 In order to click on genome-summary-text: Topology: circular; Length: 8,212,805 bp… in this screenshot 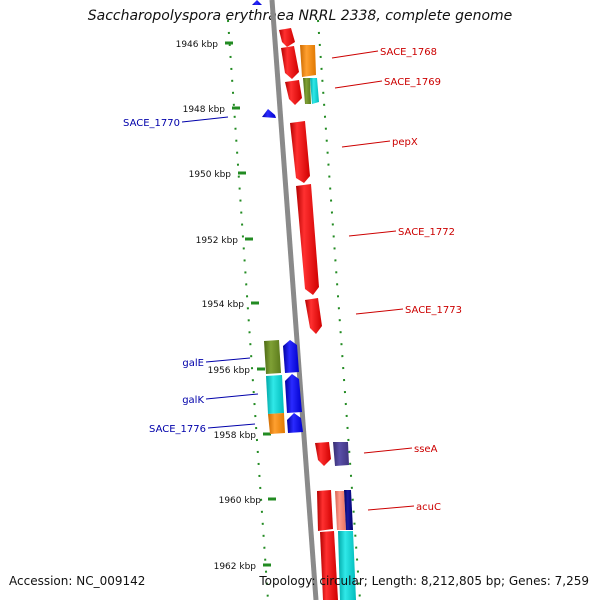, I will do `click(424, 581)`.